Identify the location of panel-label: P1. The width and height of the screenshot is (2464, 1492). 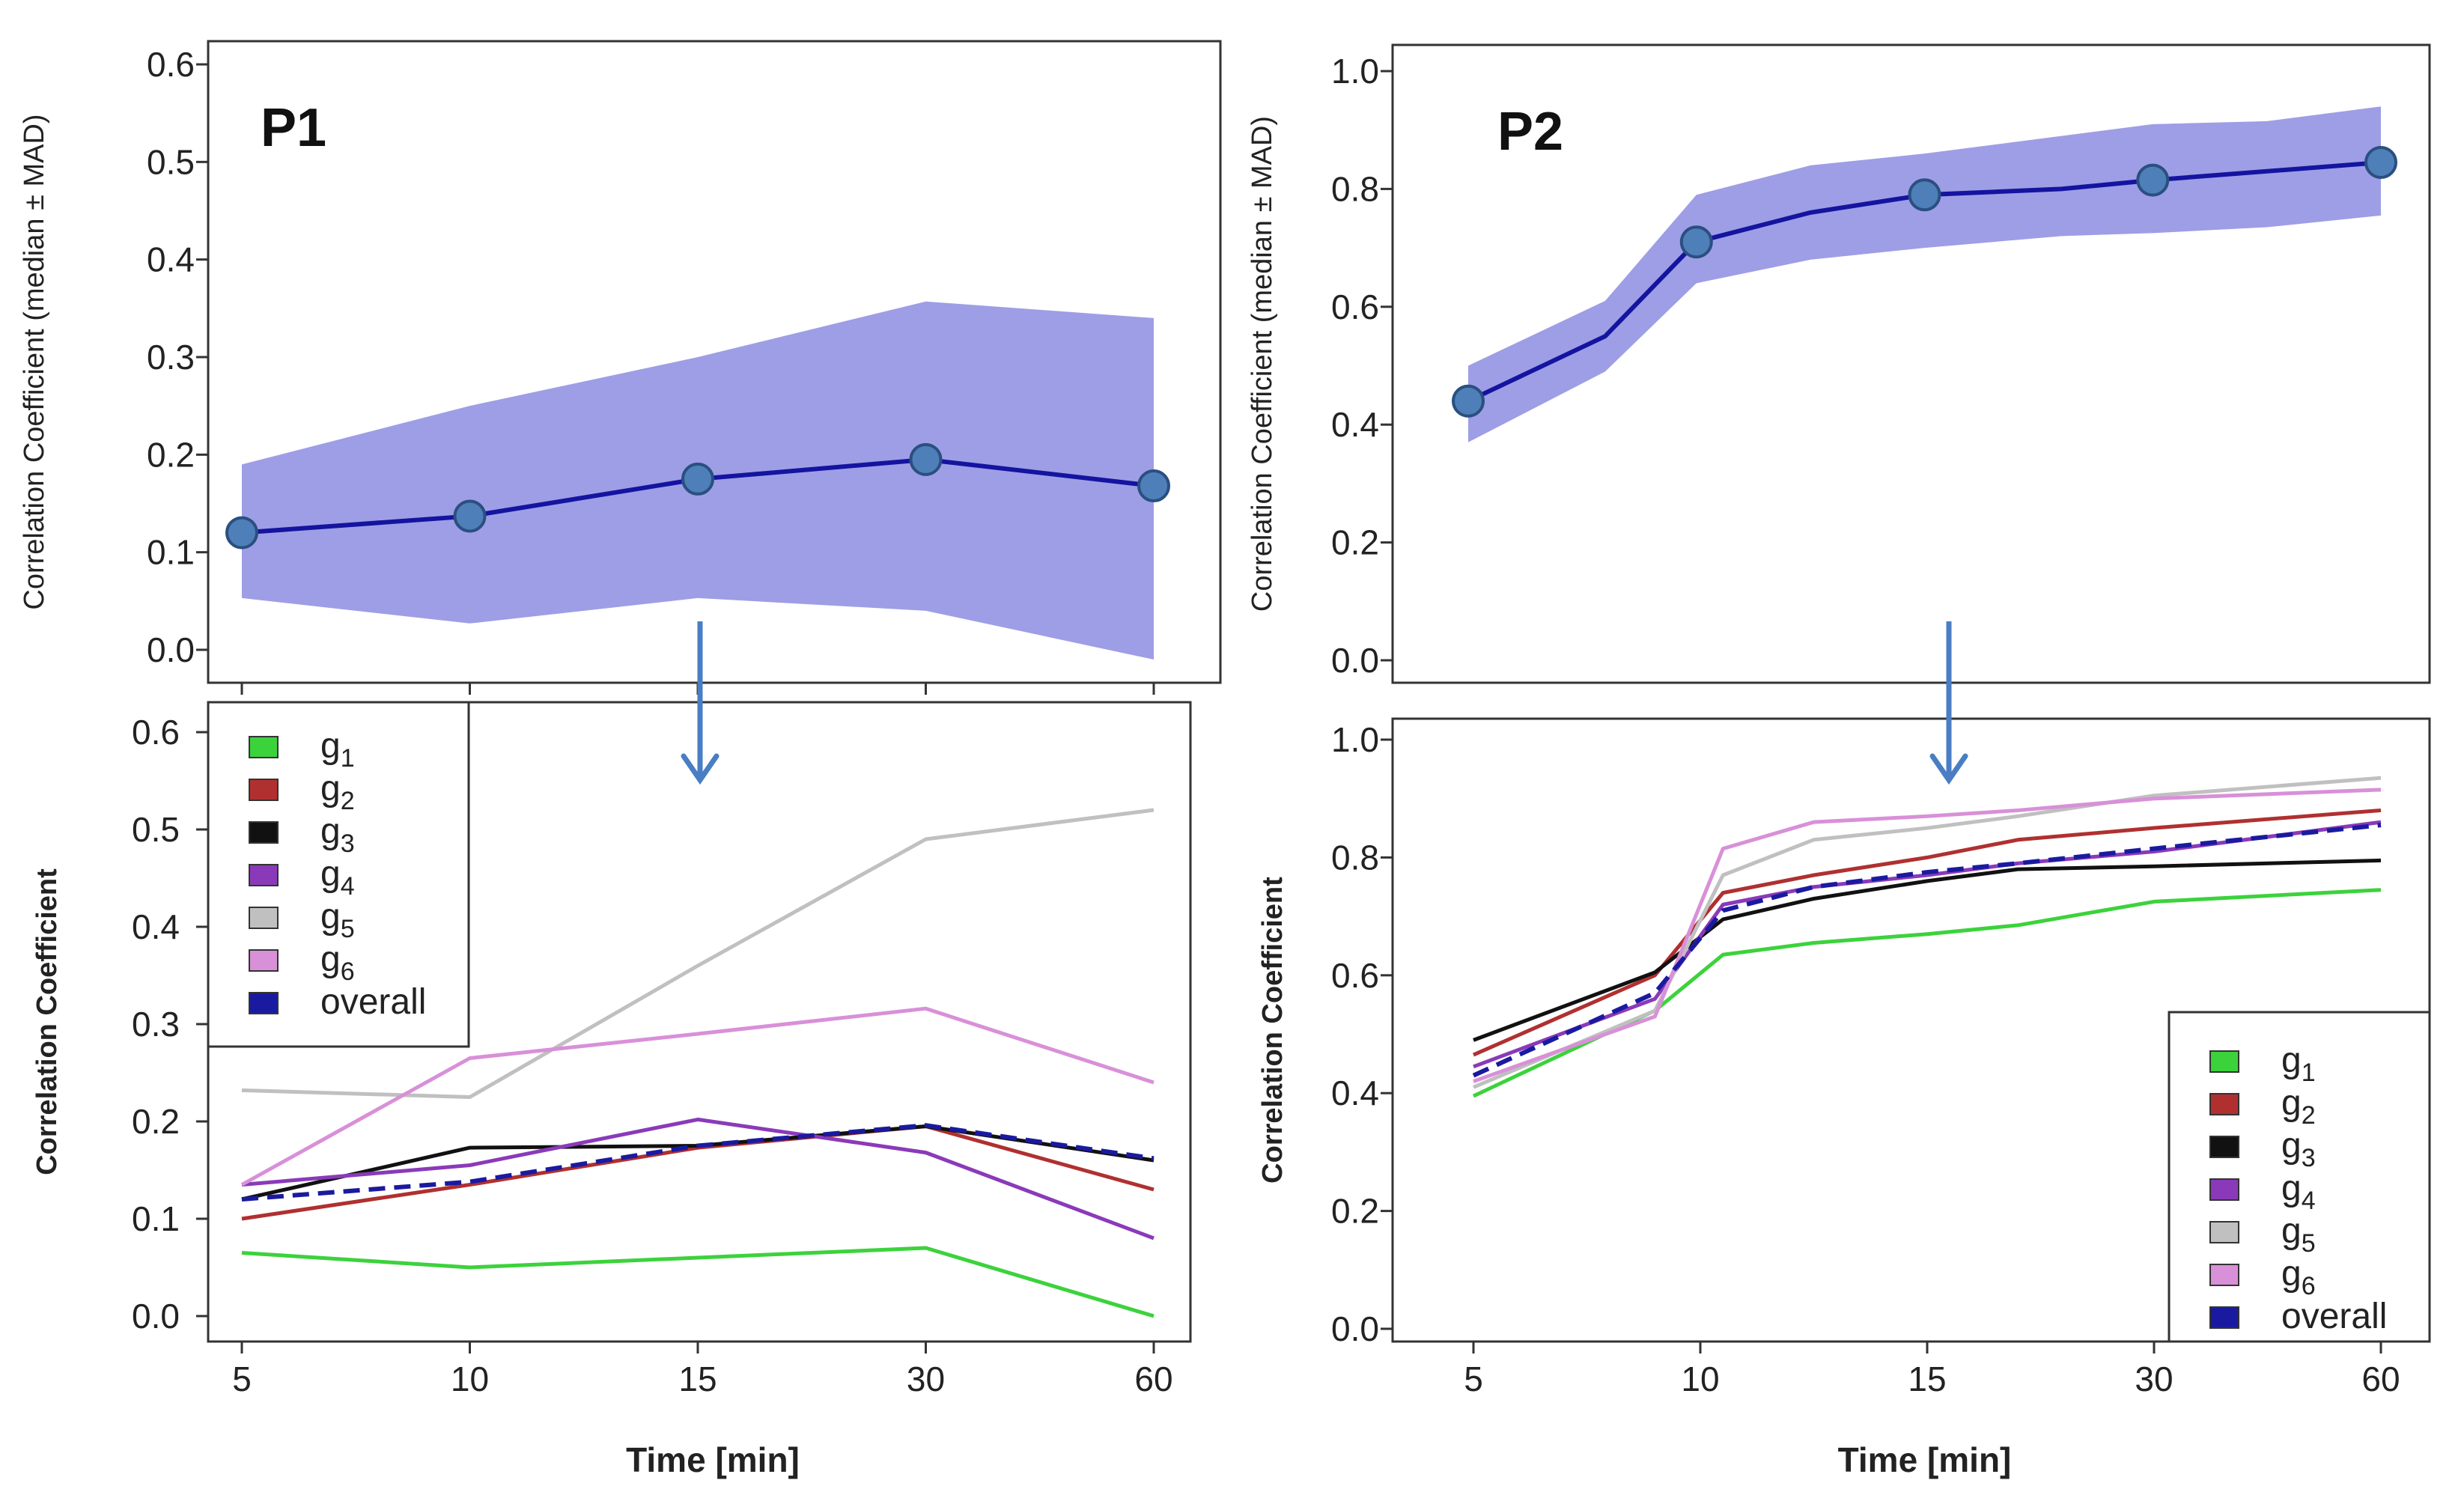
(293, 128).